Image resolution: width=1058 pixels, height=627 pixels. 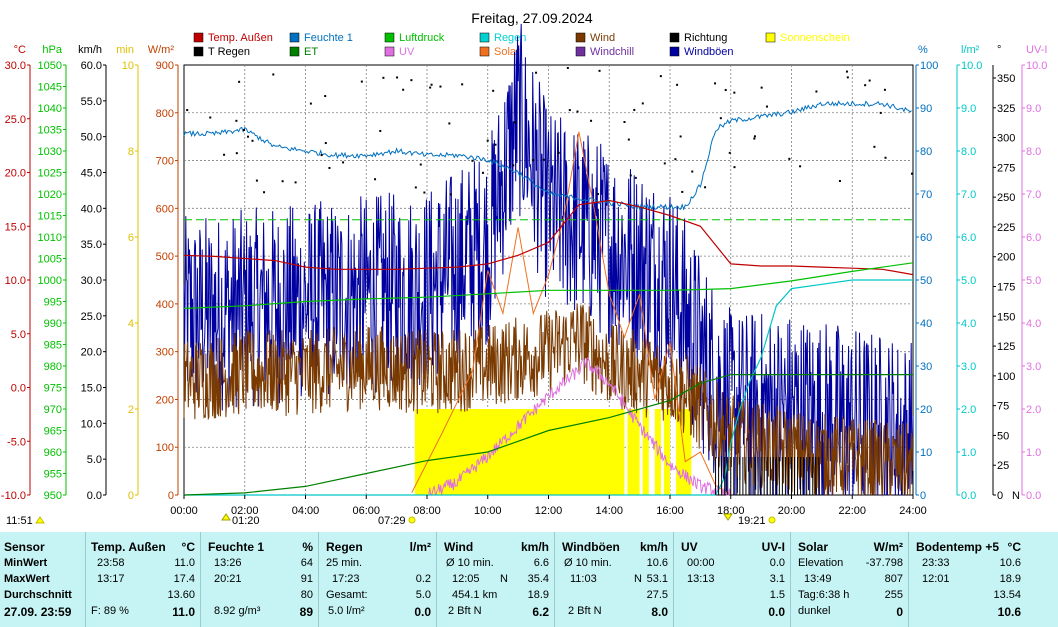 What do you see at coordinates (91, 138) in the screenshot?
I see `left-axis-label-2-2: 50.0` at bounding box center [91, 138].